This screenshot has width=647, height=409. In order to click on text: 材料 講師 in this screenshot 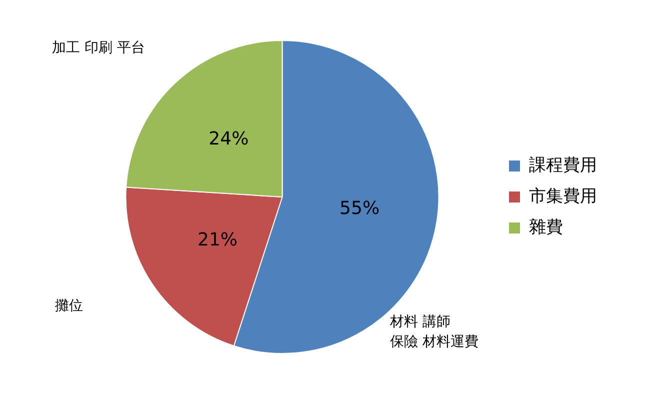, I will do `click(420, 322)`.